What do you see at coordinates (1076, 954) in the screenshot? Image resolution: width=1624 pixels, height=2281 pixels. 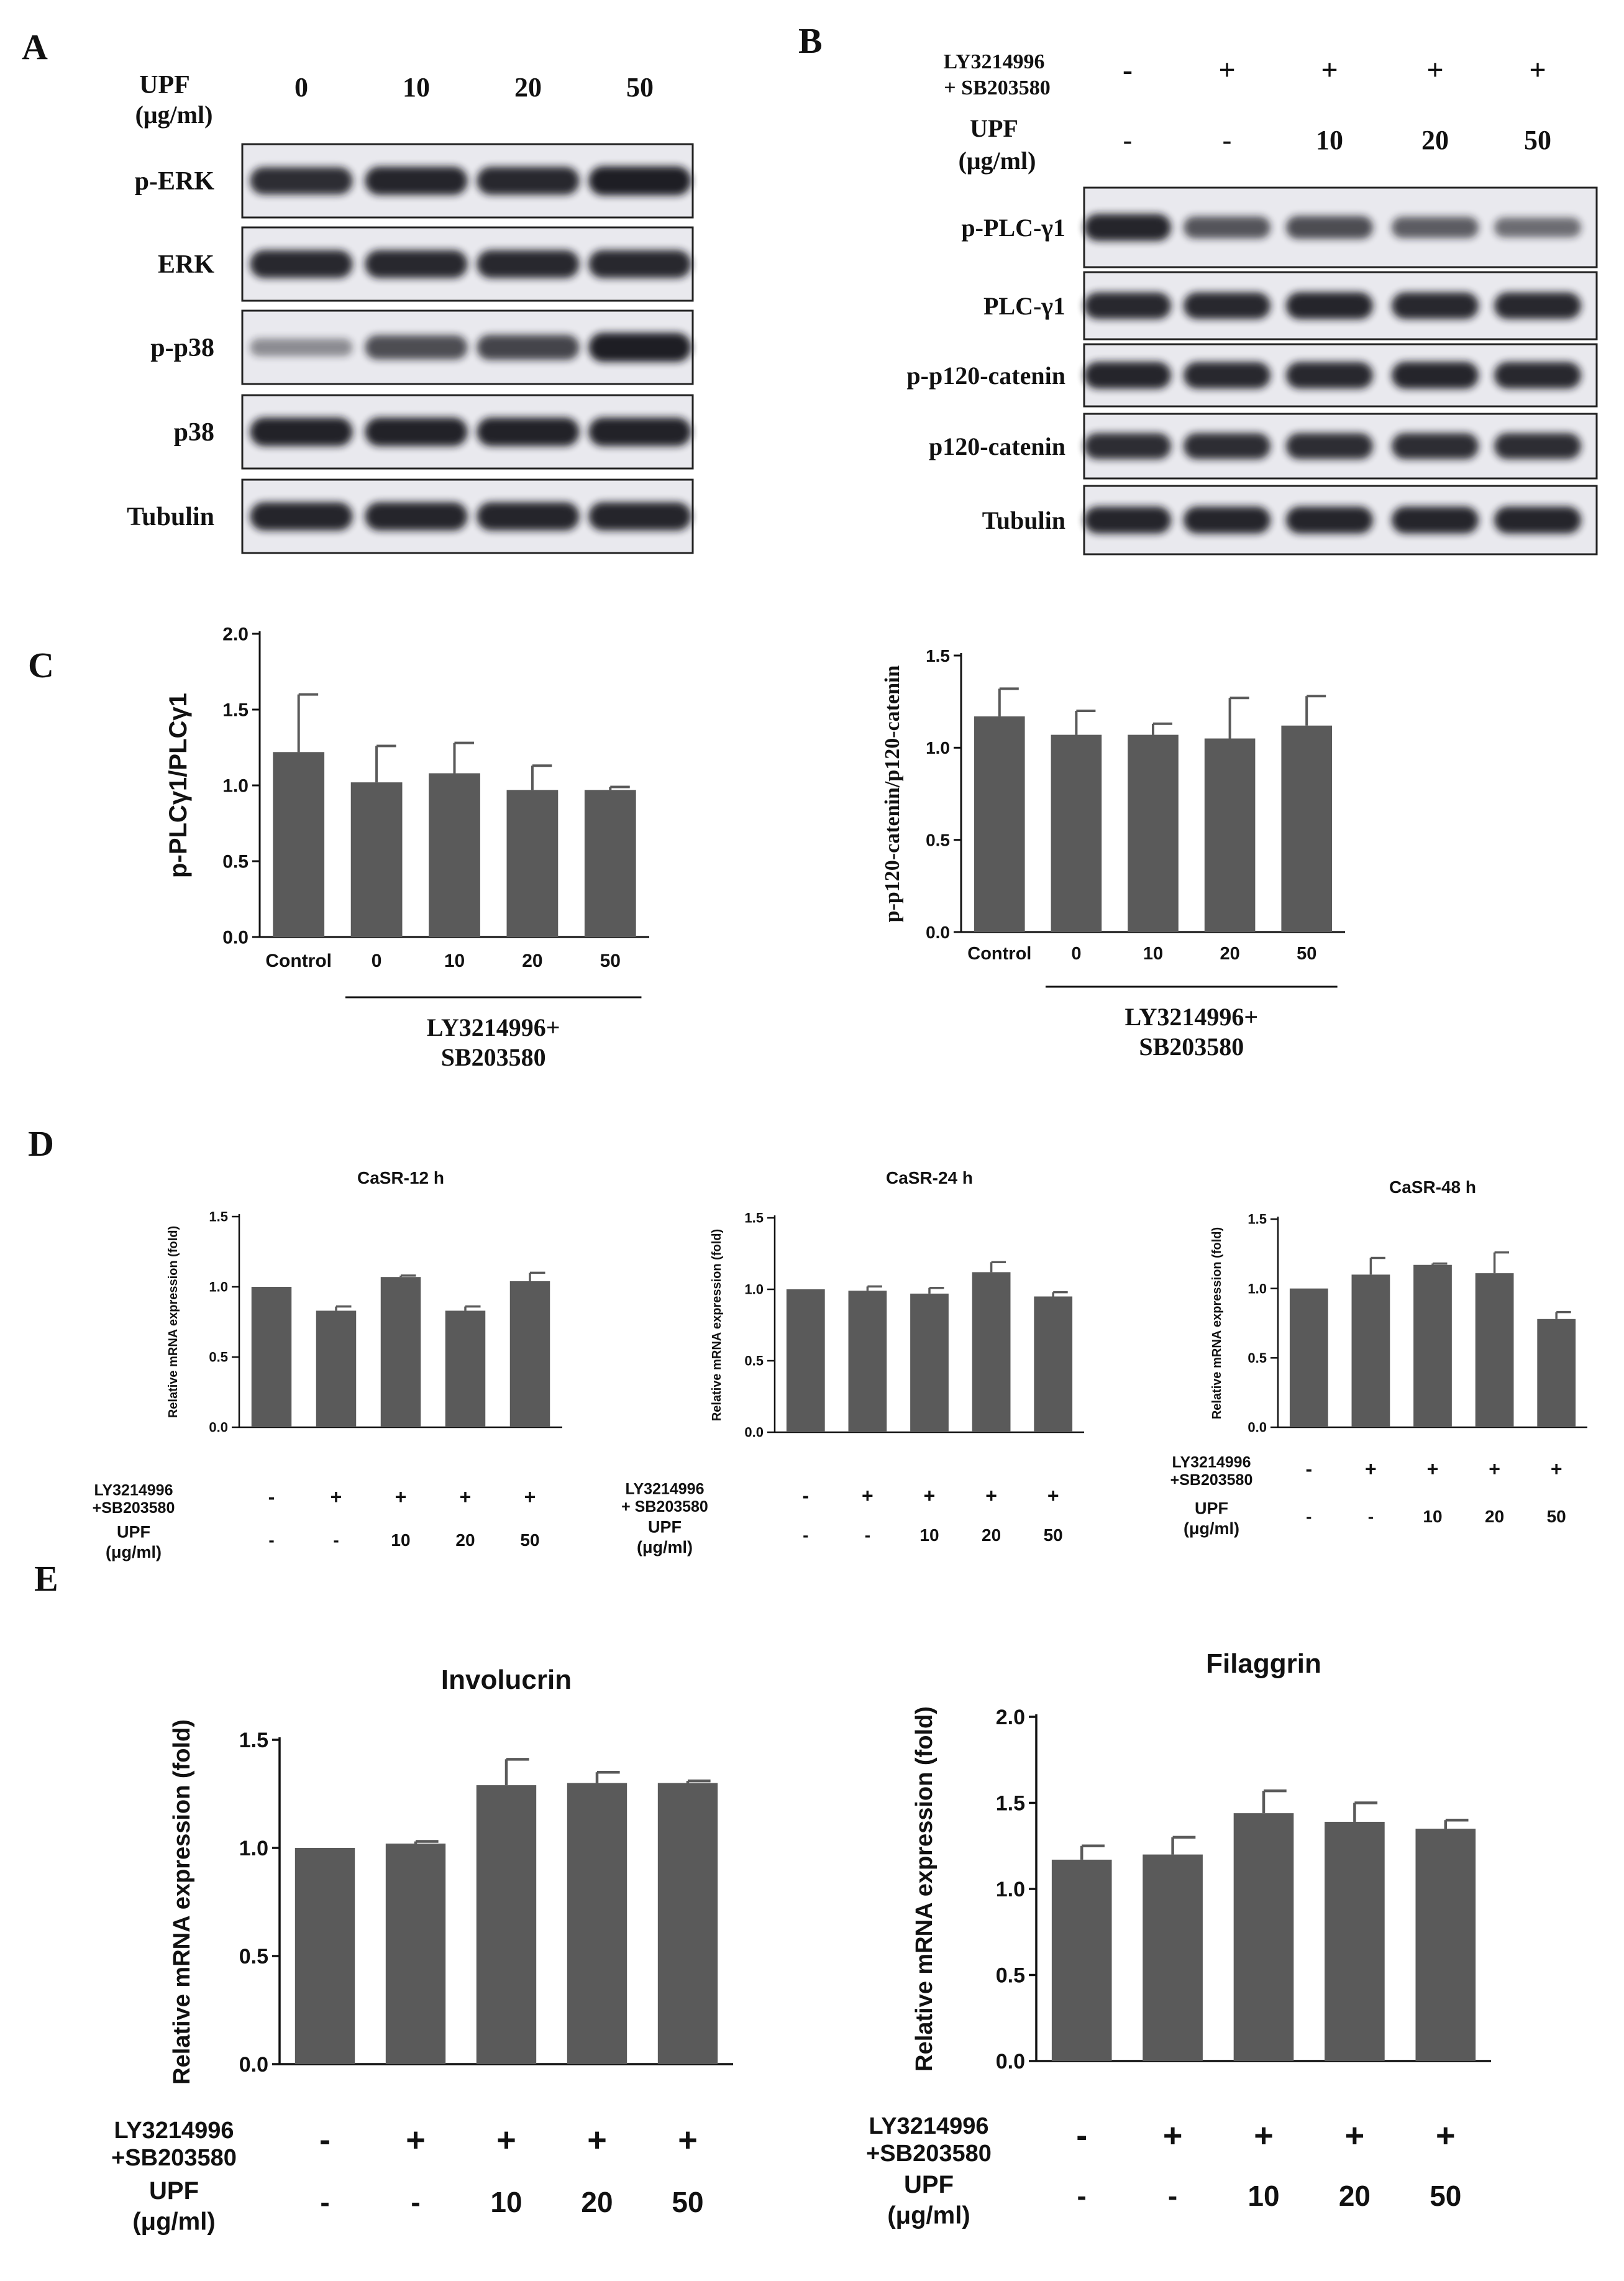 I see `x-tick-label: 0` at bounding box center [1076, 954].